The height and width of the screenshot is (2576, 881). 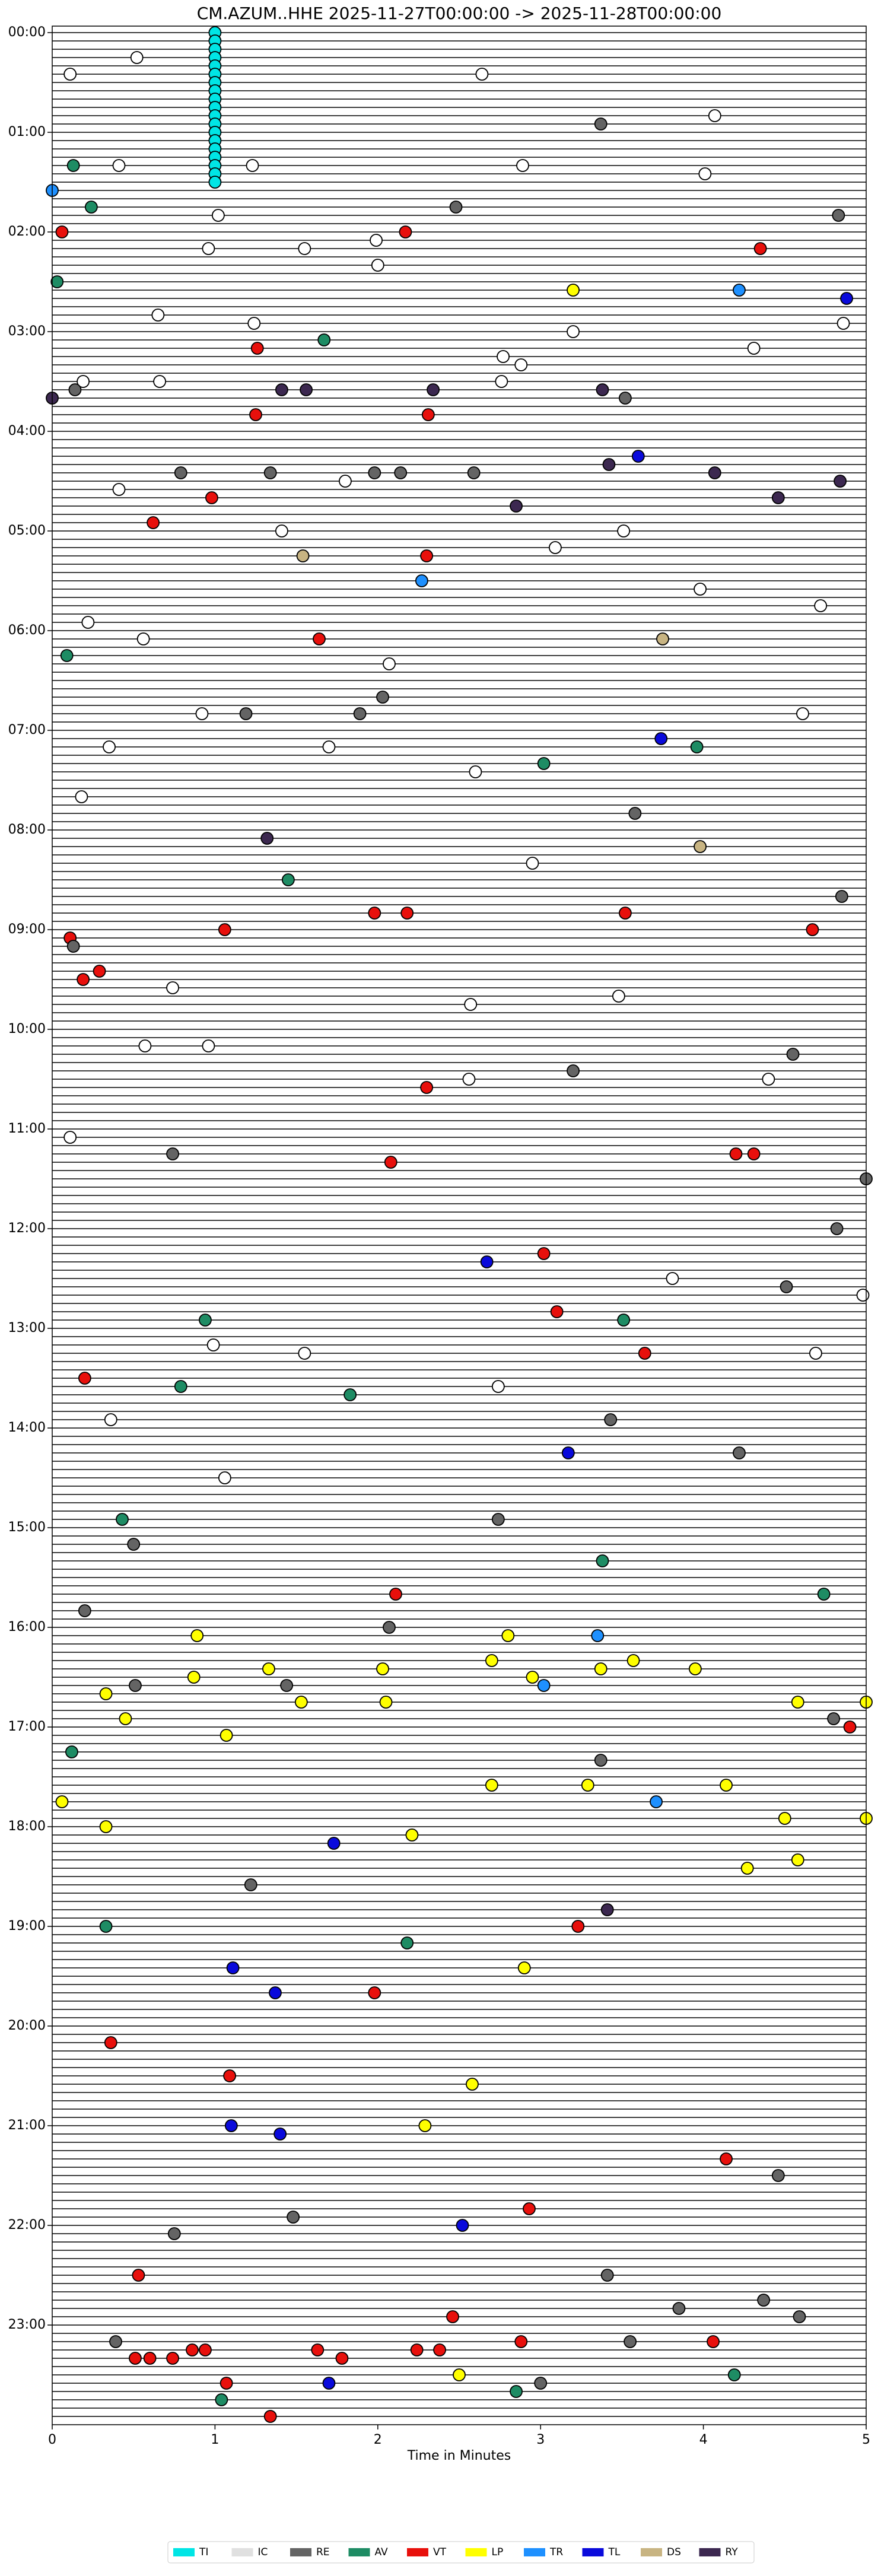 What do you see at coordinates (540, 2439) in the screenshot?
I see `x-tick-label: 3` at bounding box center [540, 2439].